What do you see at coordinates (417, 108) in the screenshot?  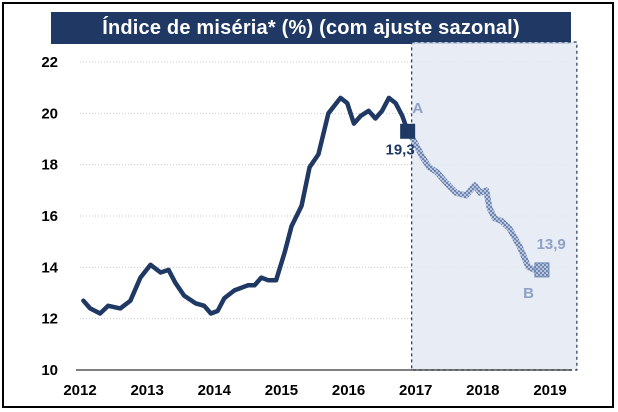 I see `annotation-label: A` at bounding box center [417, 108].